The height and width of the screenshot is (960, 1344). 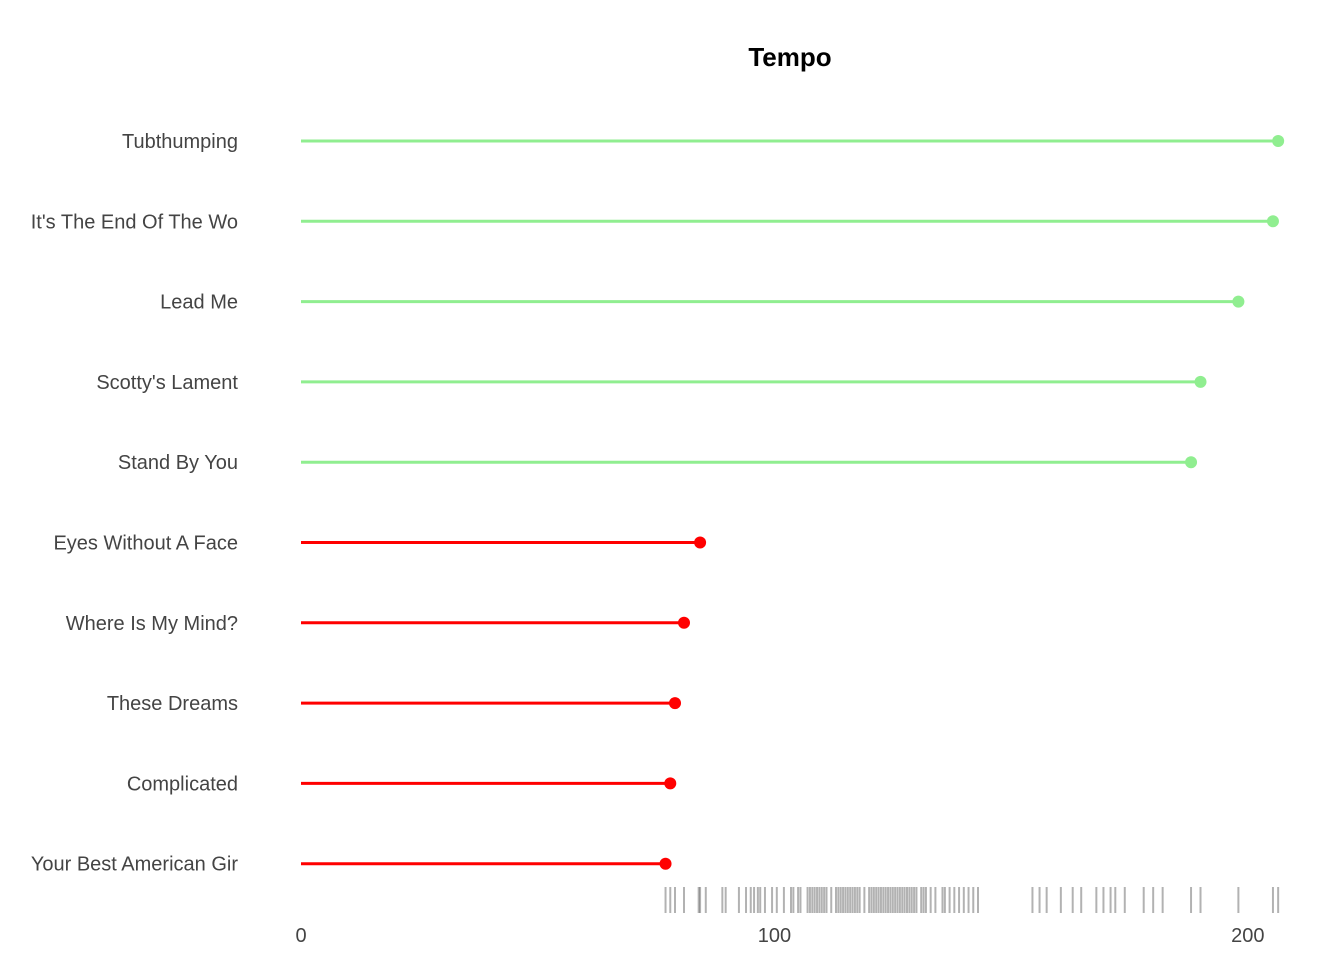 What do you see at coordinates (134, 865) in the screenshot?
I see `category-label: Your Best American Gir` at bounding box center [134, 865].